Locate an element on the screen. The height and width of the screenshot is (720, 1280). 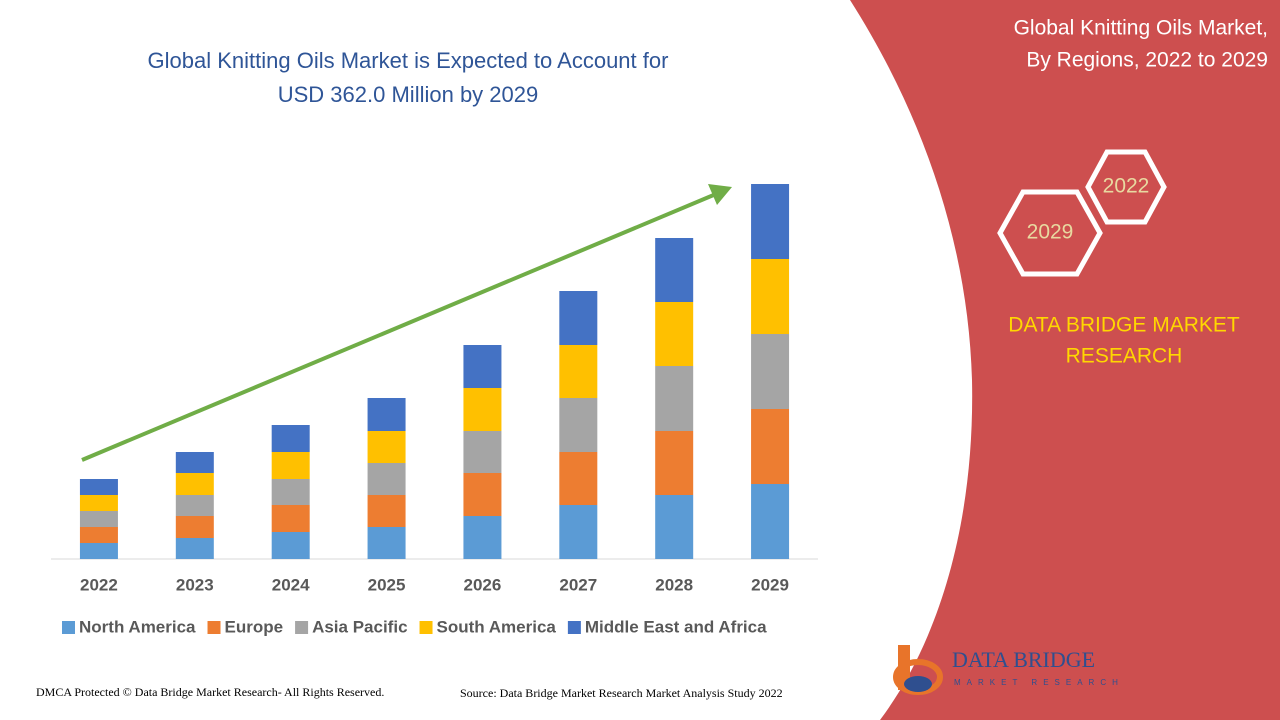
logo: DATA BRIDGE MARKET RESEARCH is located at coordinates (1008, 670).